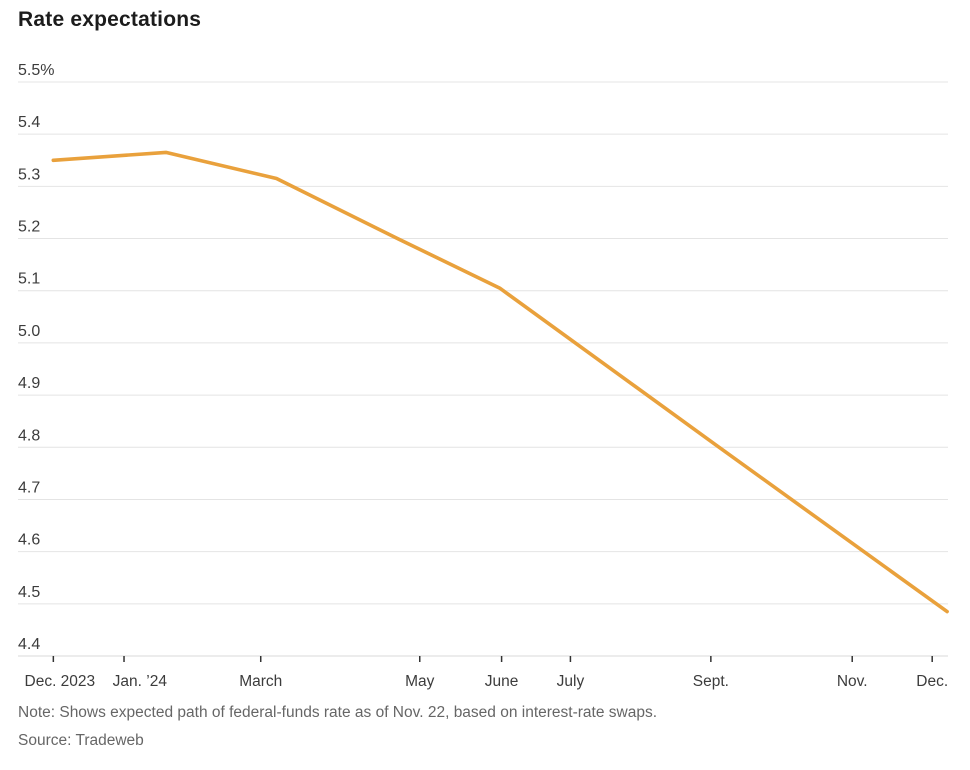 The width and height of the screenshot is (970, 770). What do you see at coordinates (29, 279) in the screenshot?
I see `y-axis-label: 5.1` at bounding box center [29, 279].